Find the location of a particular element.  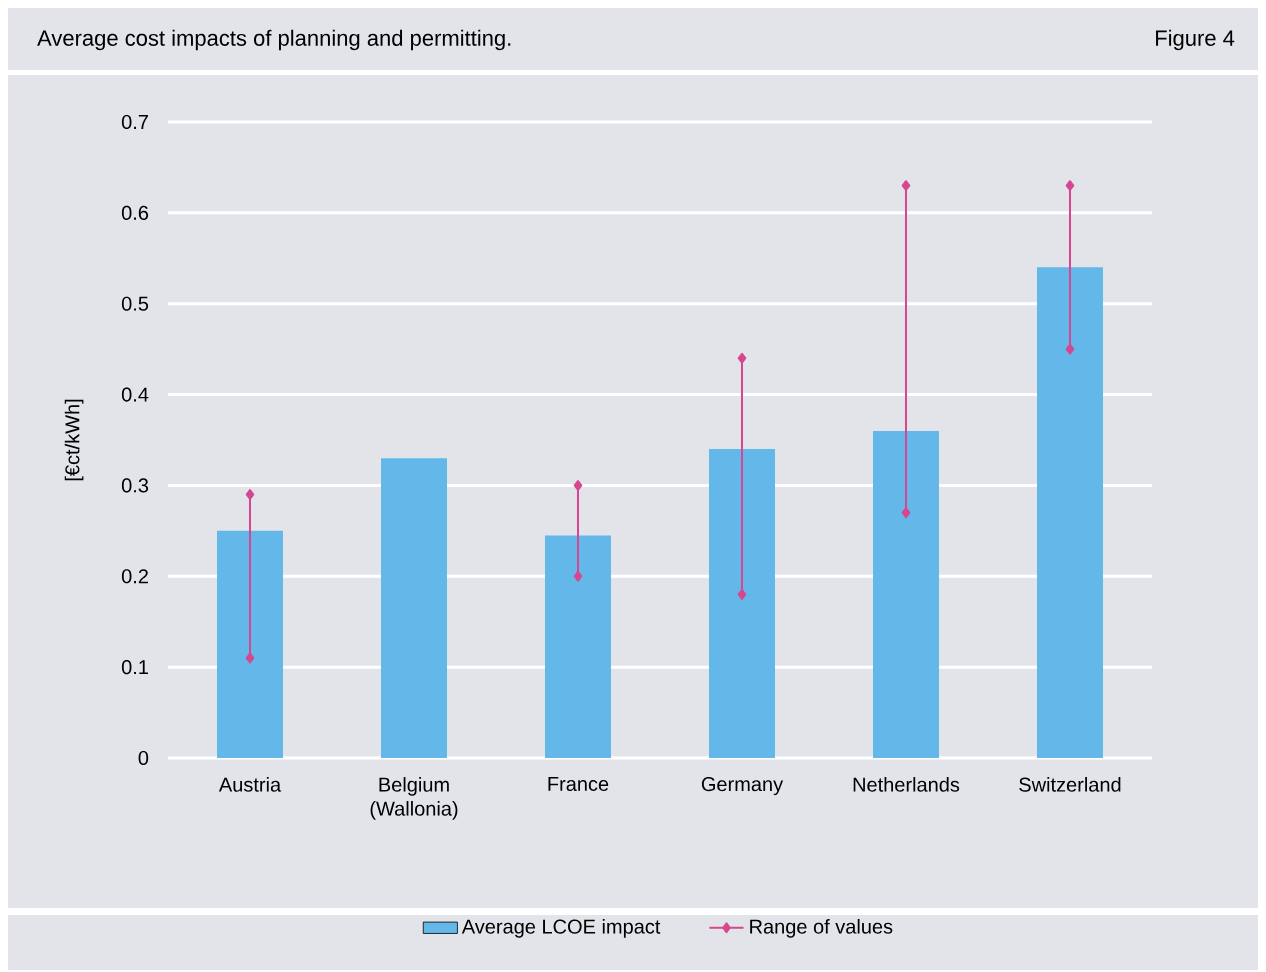

y-tick-label: 0 is located at coordinates (143, 758).